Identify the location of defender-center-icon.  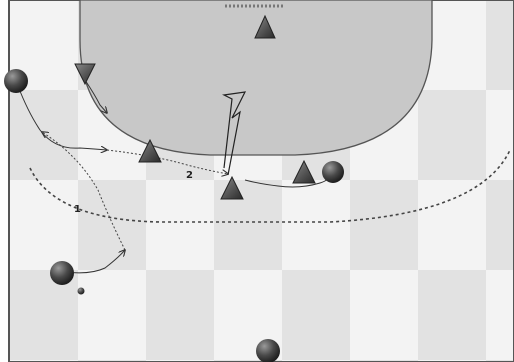
(232, 187).